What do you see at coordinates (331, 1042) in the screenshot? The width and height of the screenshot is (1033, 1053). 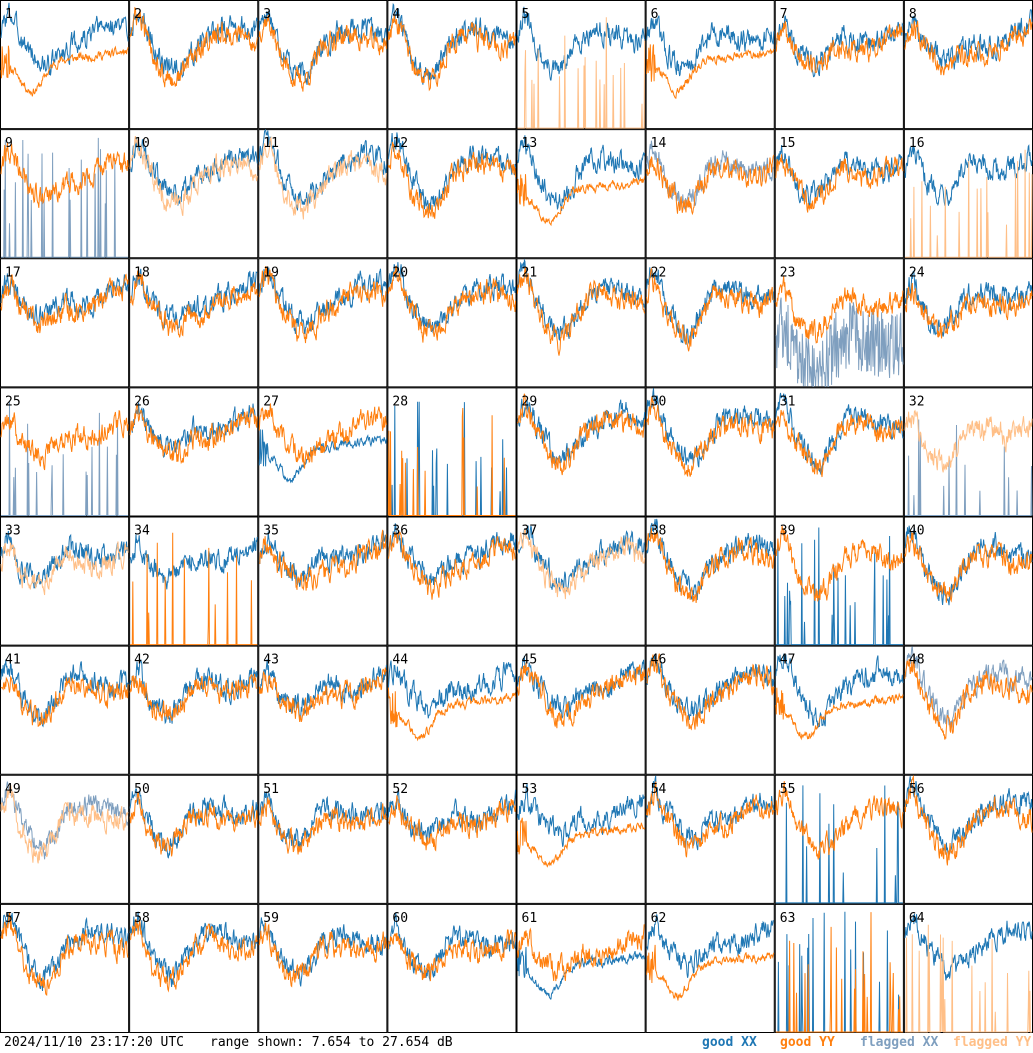 I see `range-shown: range shown: 7.654 to 27.654 dB` at bounding box center [331, 1042].